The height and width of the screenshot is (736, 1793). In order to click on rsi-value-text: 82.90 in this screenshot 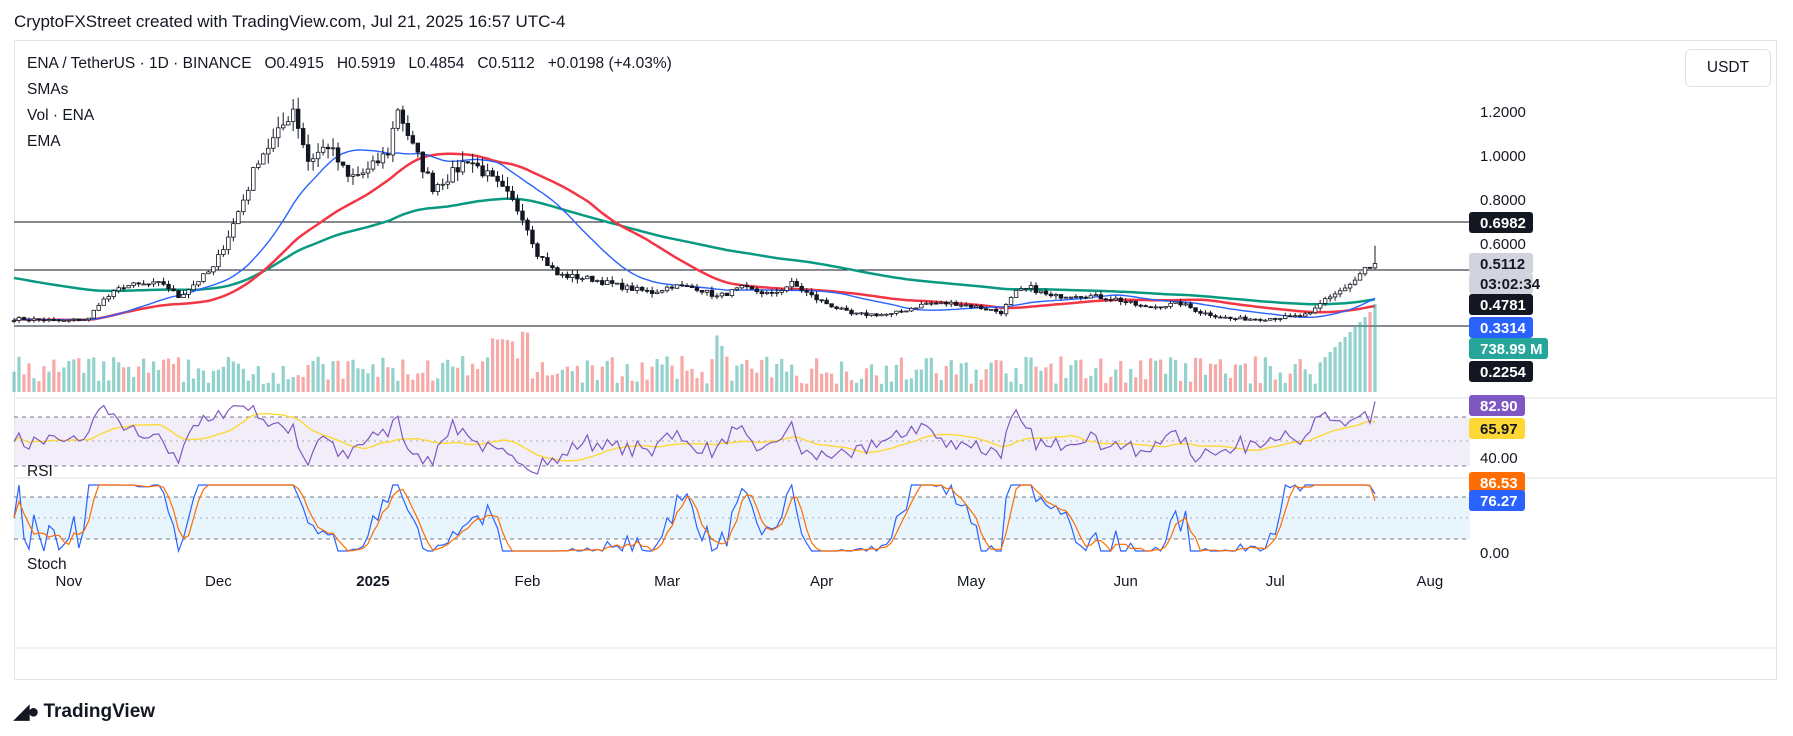, I will do `click(1499, 406)`.